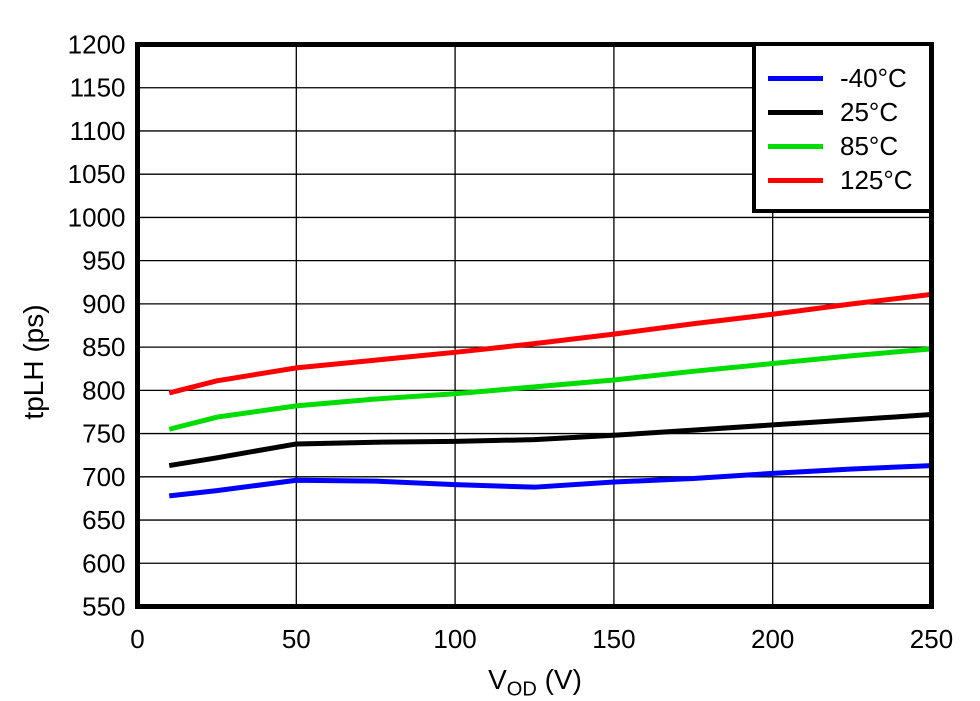 The image size is (980, 701). I want to click on y-tick-label: 650, so click(103, 520).